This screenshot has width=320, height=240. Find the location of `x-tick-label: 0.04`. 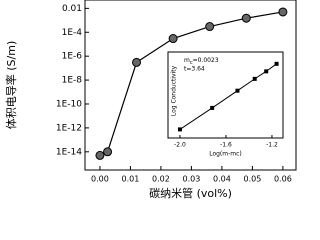

x-tick-label: 0.04 is located at coordinates (222, 179).